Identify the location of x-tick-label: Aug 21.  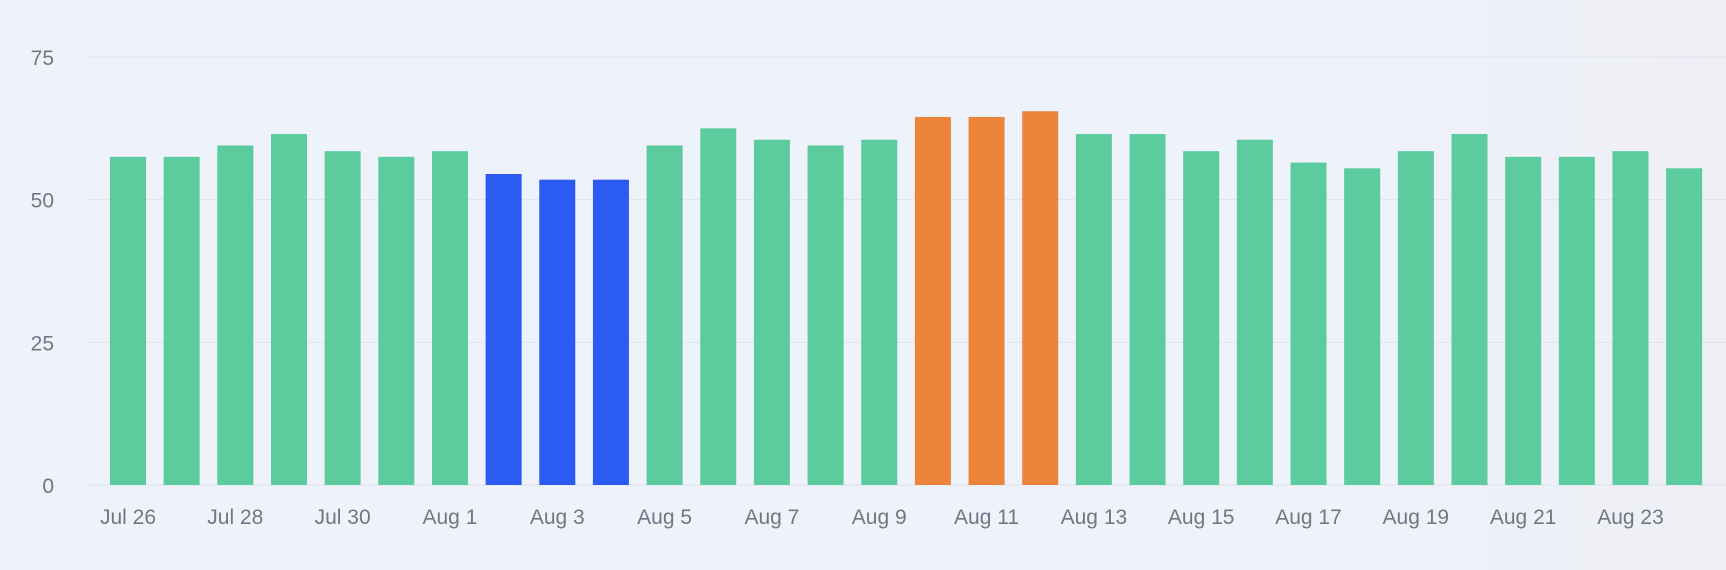
(1523, 517).